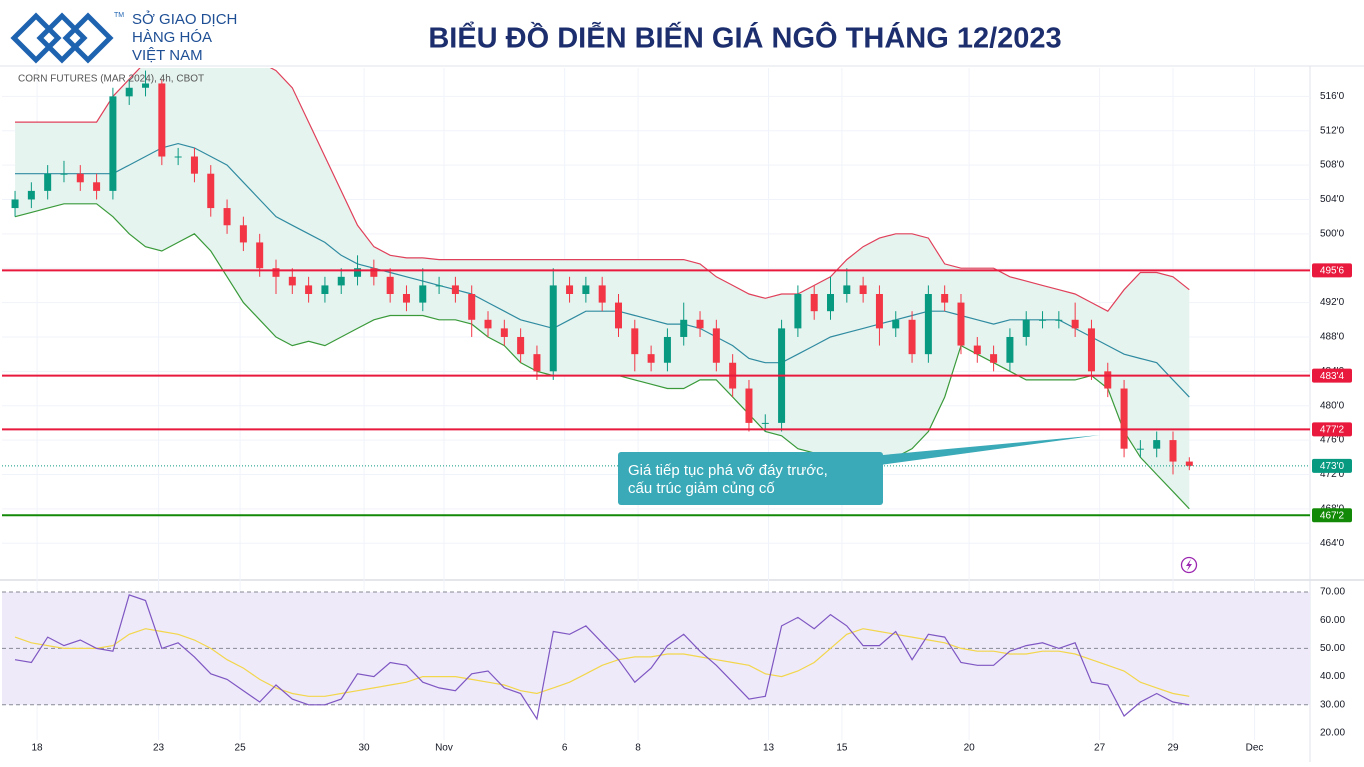 The height and width of the screenshot is (767, 1364). Describe the element at coordinates (172, 37) in the screenshot. I see `logo-text: HÀNG HÓA` at that location.